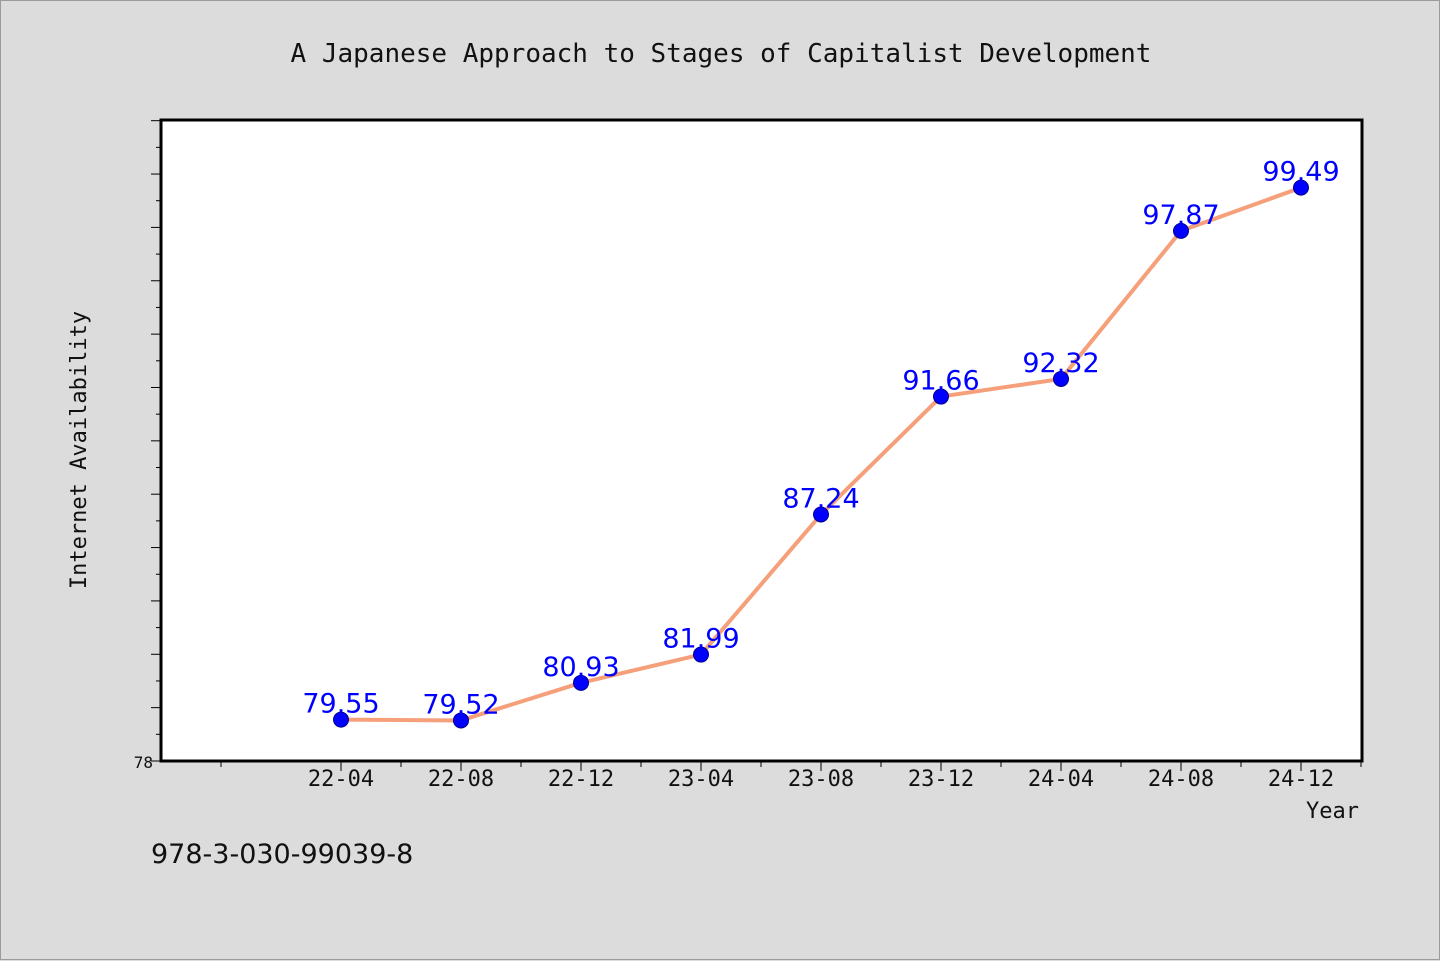 The width and height of the screenshot is (1440, 961). What do you see at coordinates (820, 498) in the screenshot?
I see `data-label: 87.24` at bounding box center [820, 498].